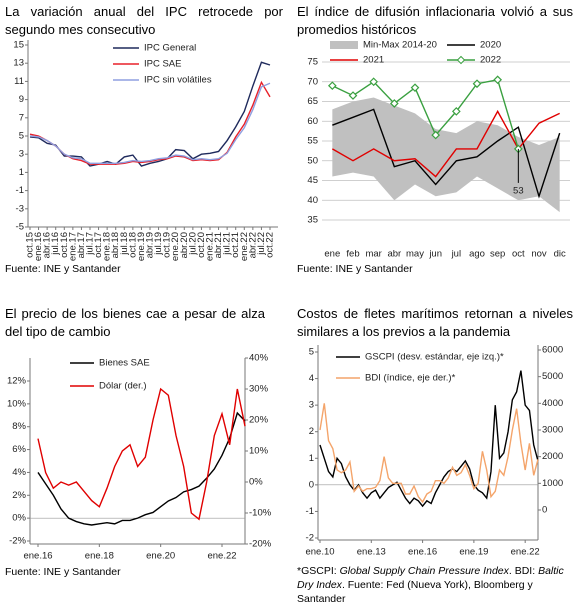  Describe the element at coordinates (21, 99) in the screenshot. I see `y-tick-label: 9` at that location.